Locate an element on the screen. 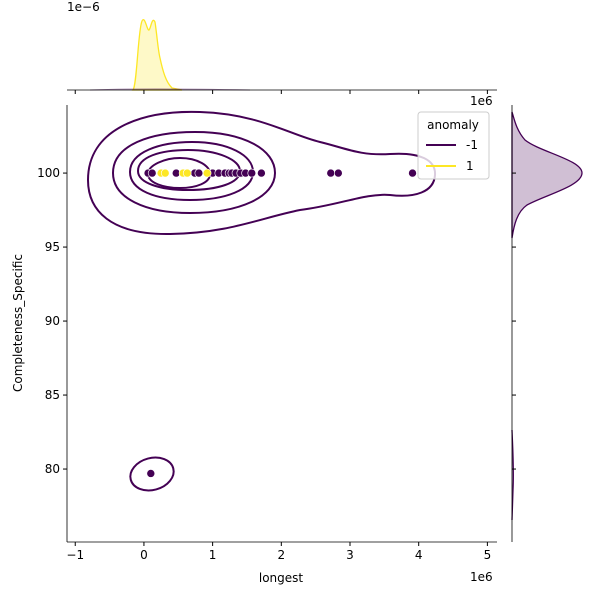  top-kde-anomaly-neg1 is located at coordinates (170, 89).